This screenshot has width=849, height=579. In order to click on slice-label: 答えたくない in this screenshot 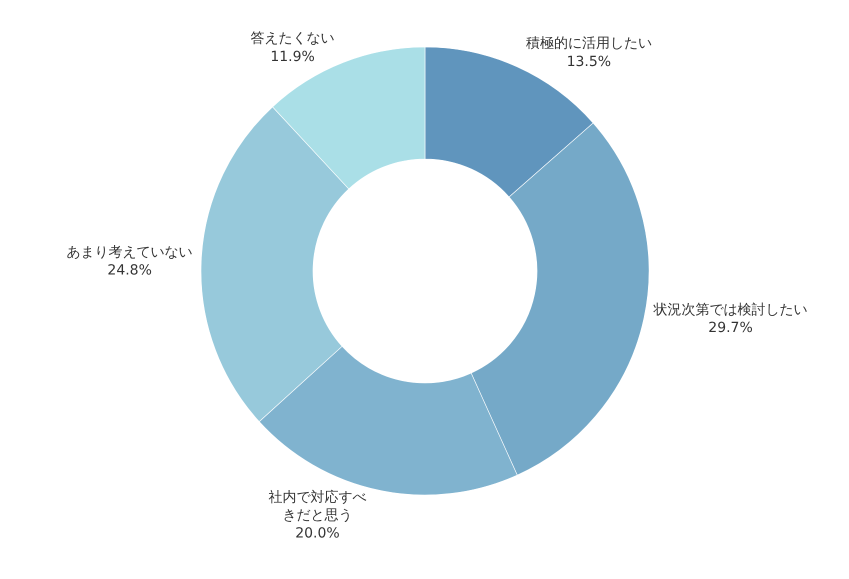, I will do `click(292, 38)`.